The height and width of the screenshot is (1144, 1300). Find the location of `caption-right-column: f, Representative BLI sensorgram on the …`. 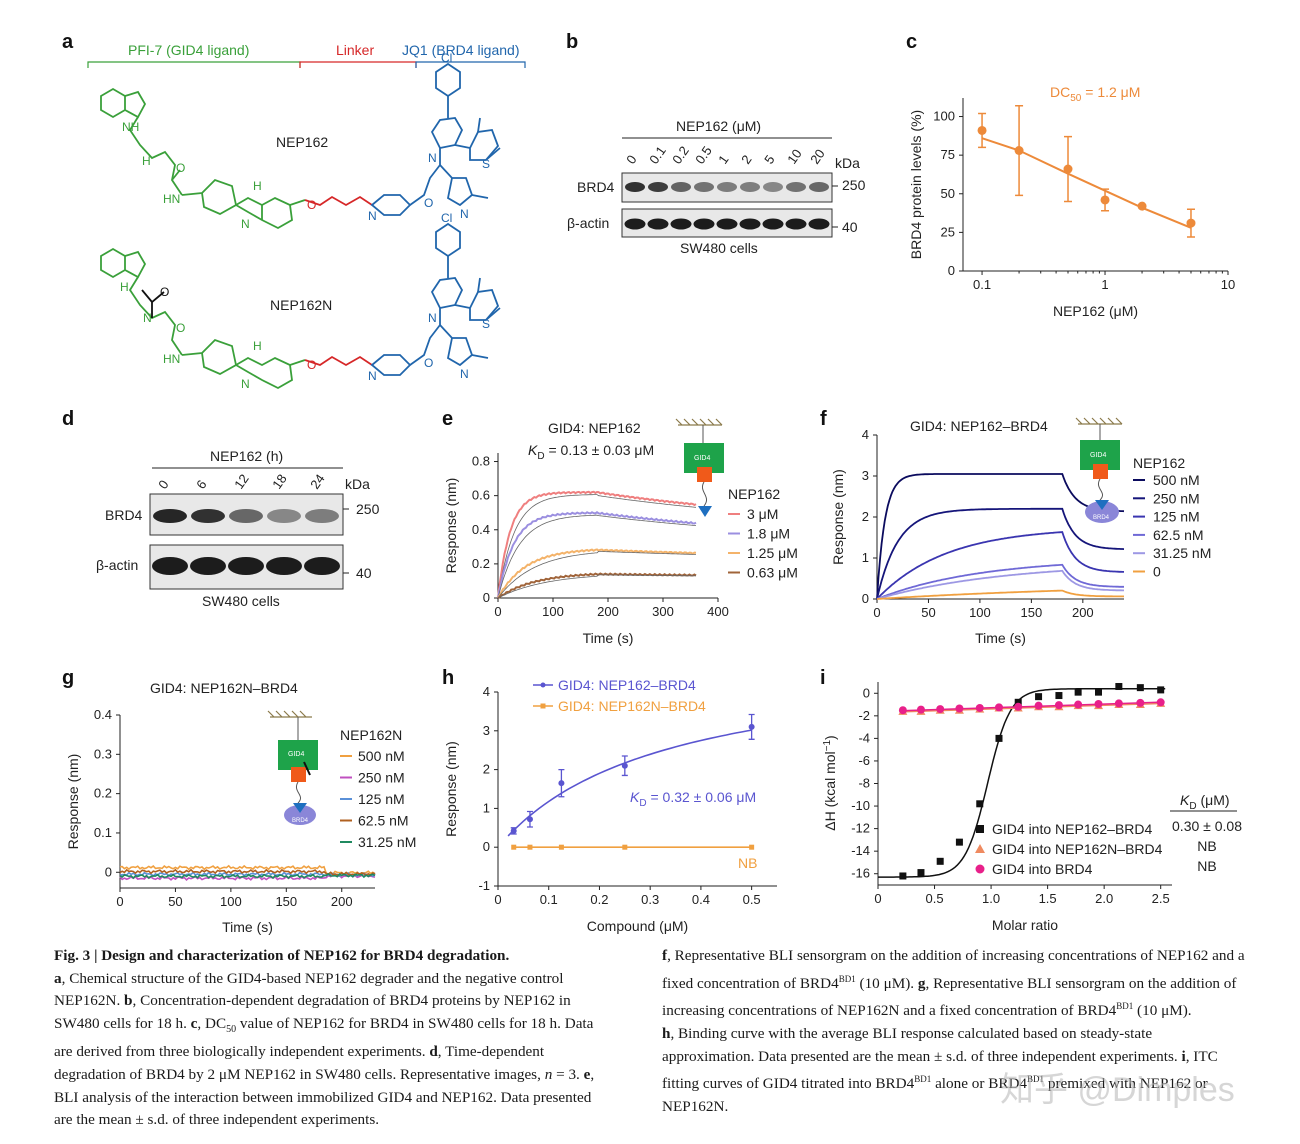

caption-right-column: f, Representative BLI sensorgram on the … is located at coordinates (954, 1031).